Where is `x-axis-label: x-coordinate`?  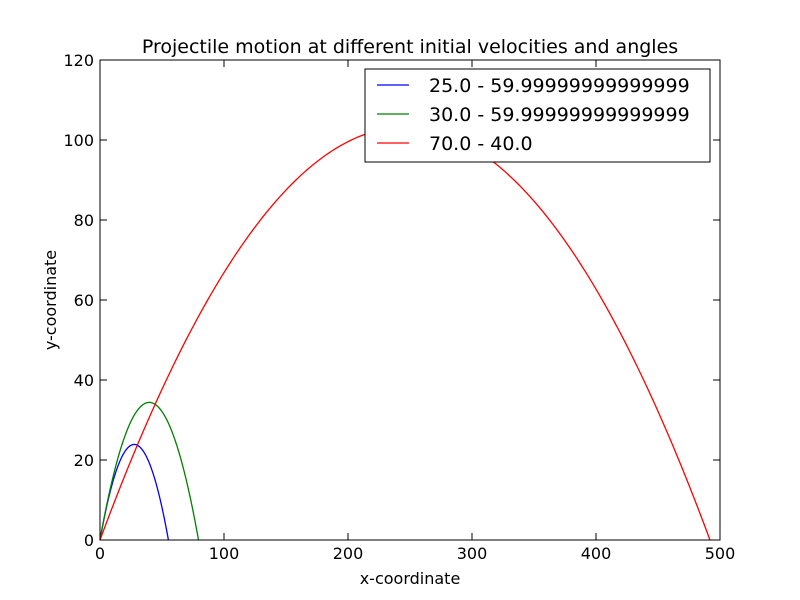
x-axis-label: x-coordinate is located at coordinates (410, 578).